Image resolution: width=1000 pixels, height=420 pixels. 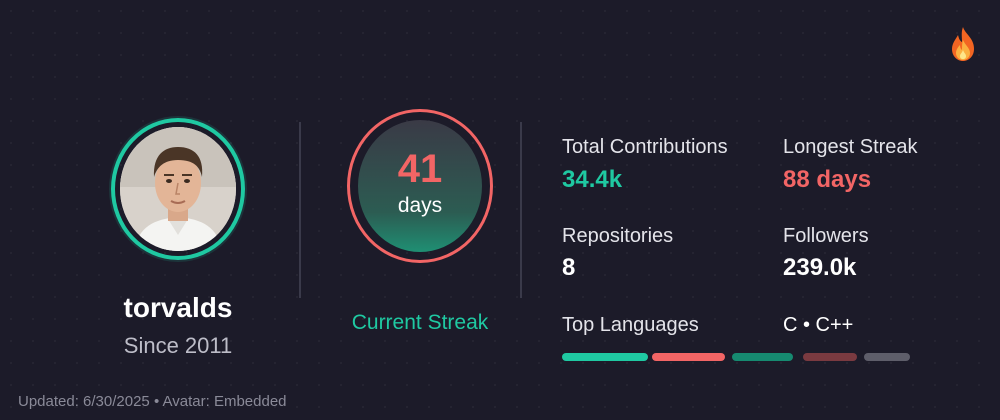 What do you see at coordinates (420, 169) in the screenshot?
I see `current-streak-value: 41` at bounding box center [420, 169].